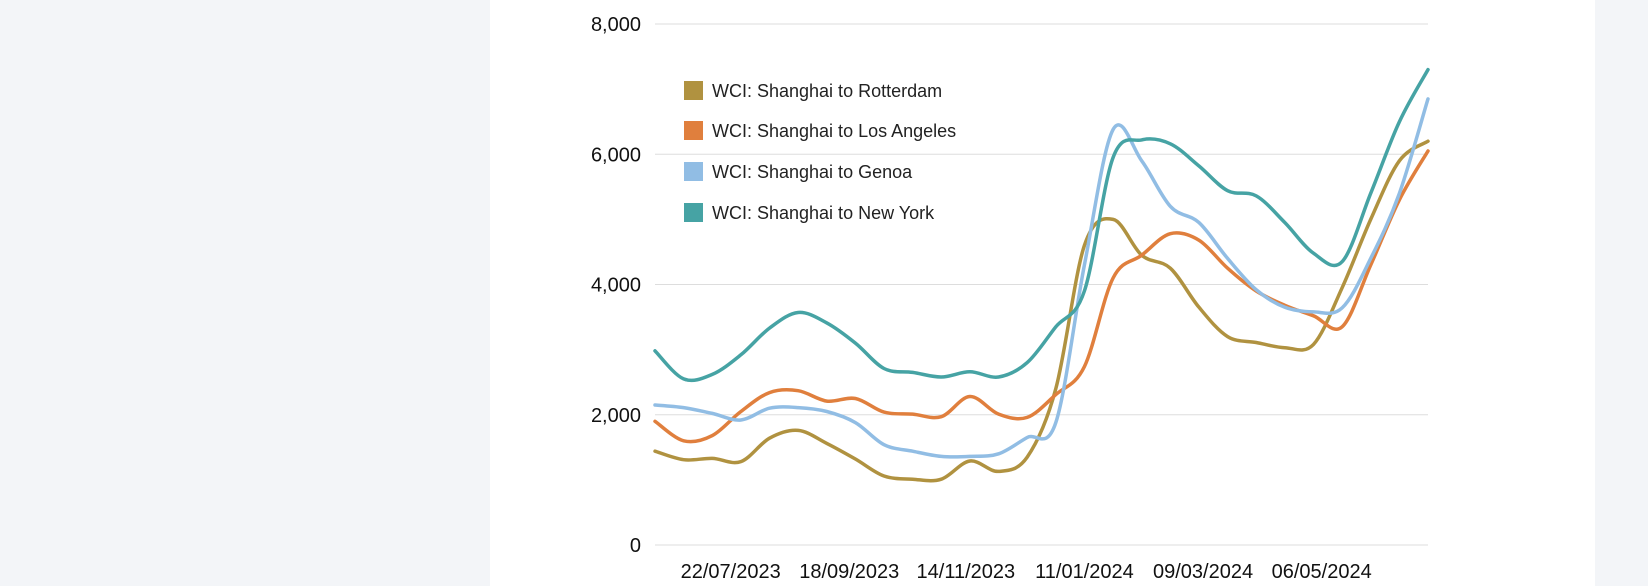 The height and width of the screenshot is (586, 1648). What do you see at coordinates (635, 546) in the screenshot?
I see `y-tick-label: 0` at bounding box center [635, 546].